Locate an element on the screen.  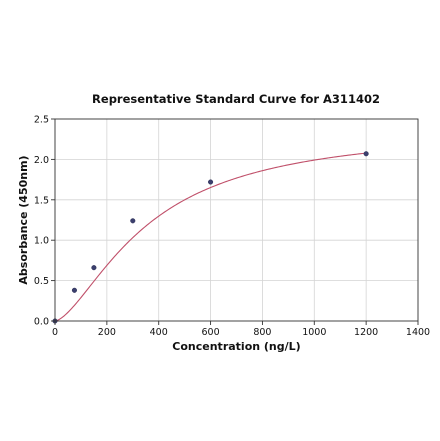
x-tick-label: 1000 is located at coordinates (314, 332).